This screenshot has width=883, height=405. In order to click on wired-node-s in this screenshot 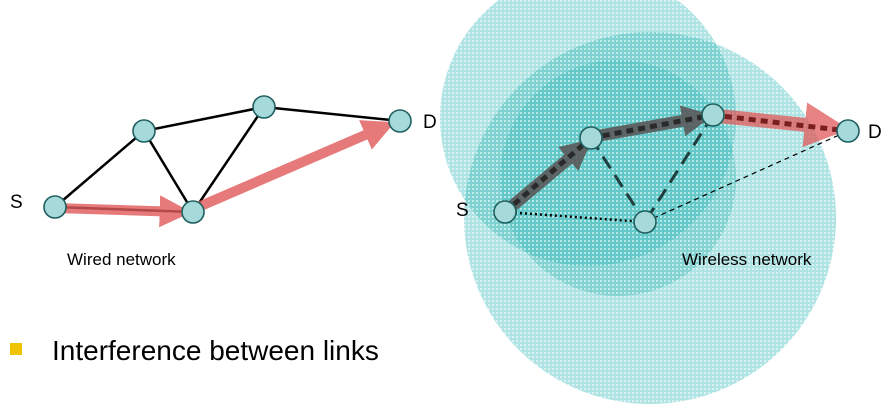, I will do `click(55, 207)`.